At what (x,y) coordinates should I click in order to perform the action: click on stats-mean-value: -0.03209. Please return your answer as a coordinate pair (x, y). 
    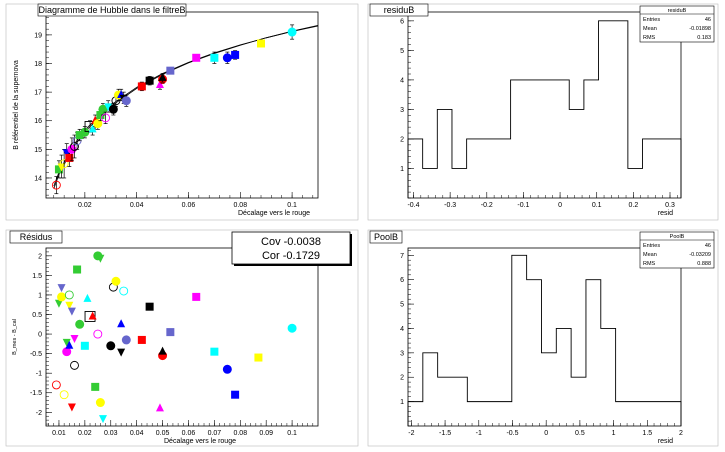
    Looking at the image, I should click on (700, 255).